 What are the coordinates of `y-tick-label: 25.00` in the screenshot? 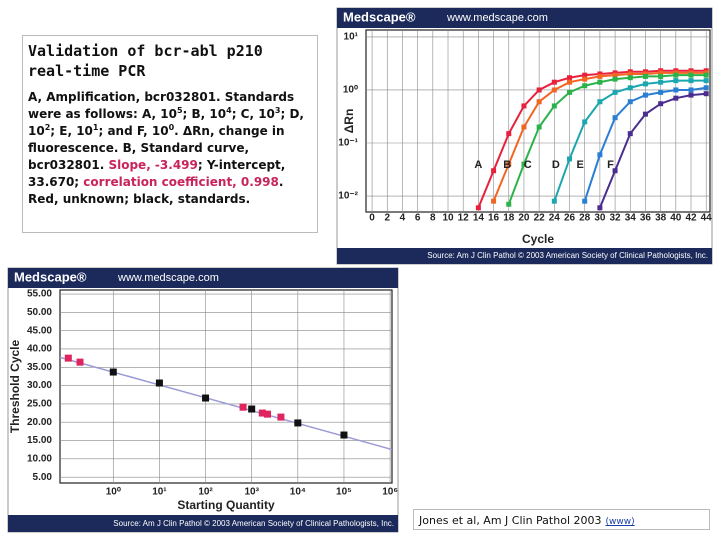 It's located at (39, 404).